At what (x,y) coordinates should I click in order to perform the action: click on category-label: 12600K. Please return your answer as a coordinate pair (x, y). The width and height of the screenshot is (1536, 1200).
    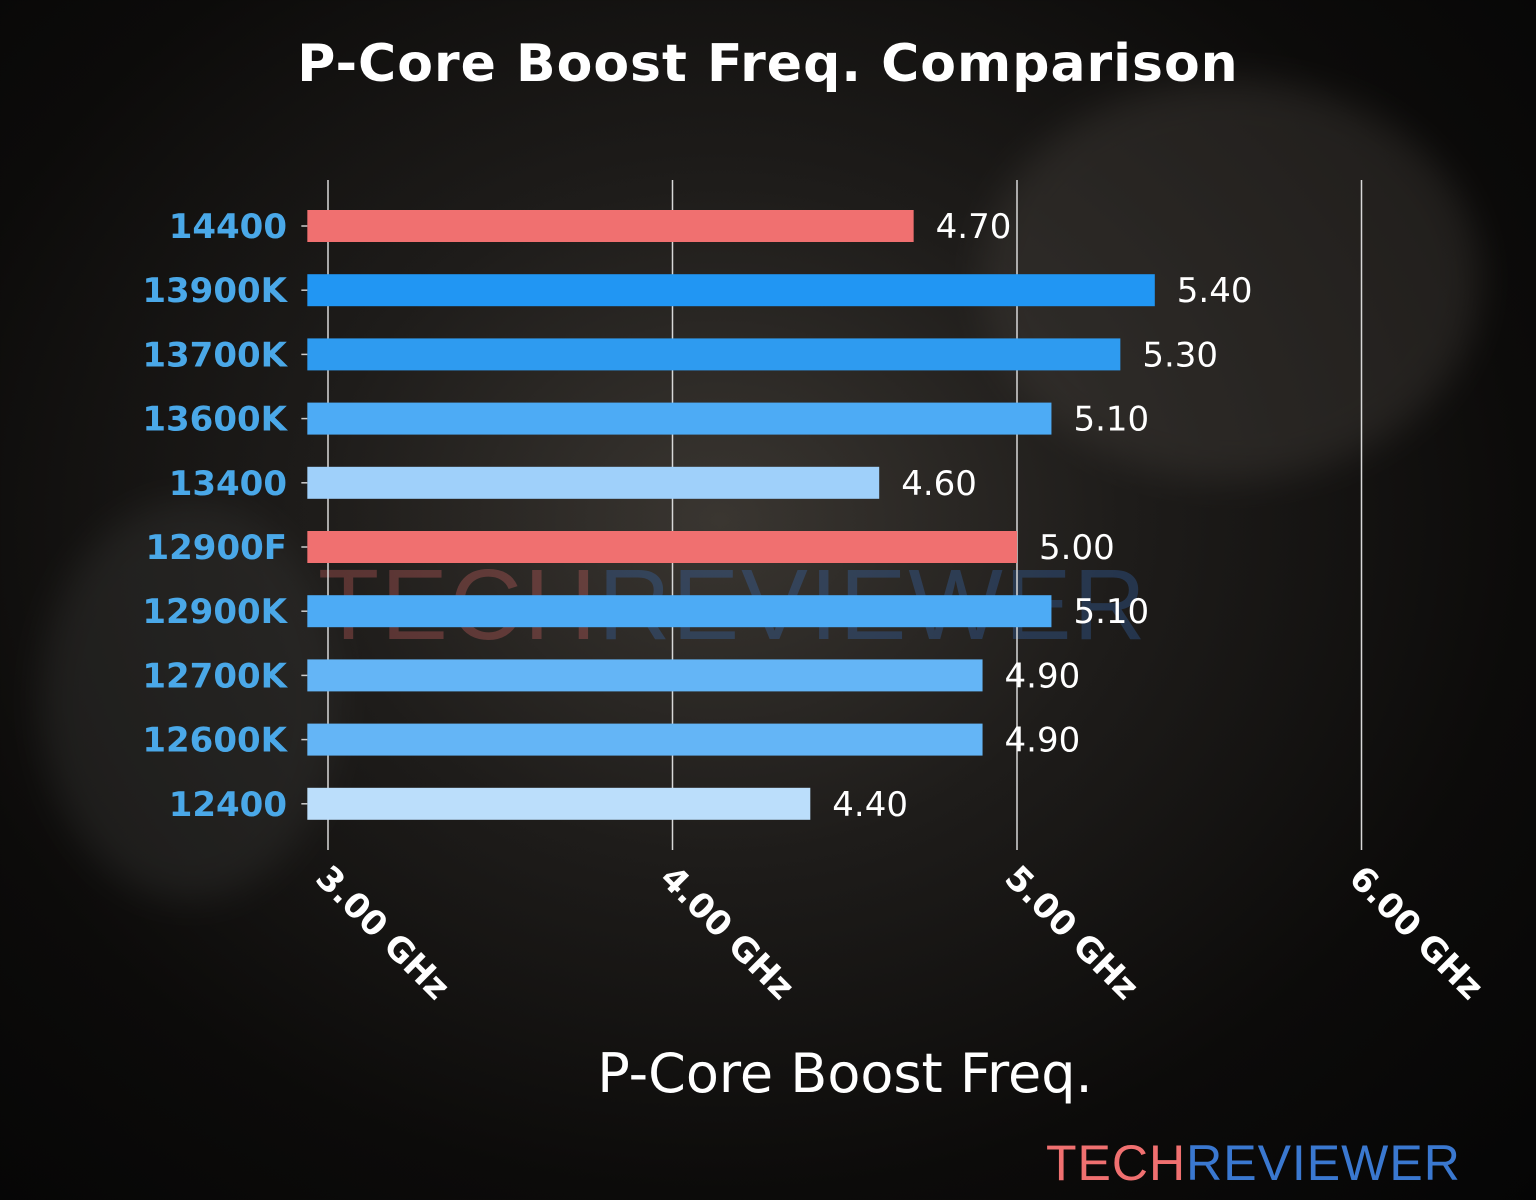
    Looking at the image, I should click on (215, 741).